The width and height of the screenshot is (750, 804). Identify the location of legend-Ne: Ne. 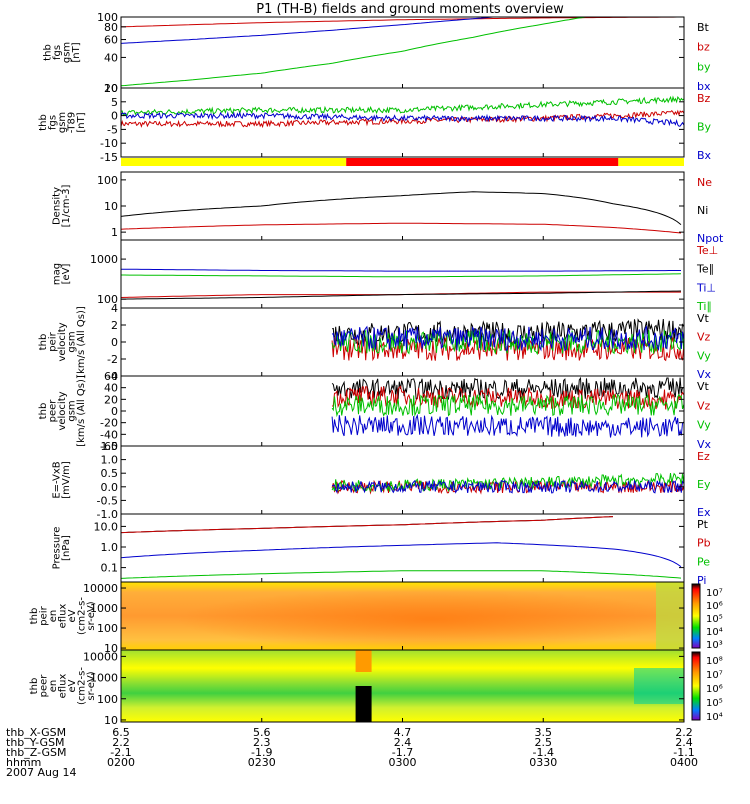
(704, 182).